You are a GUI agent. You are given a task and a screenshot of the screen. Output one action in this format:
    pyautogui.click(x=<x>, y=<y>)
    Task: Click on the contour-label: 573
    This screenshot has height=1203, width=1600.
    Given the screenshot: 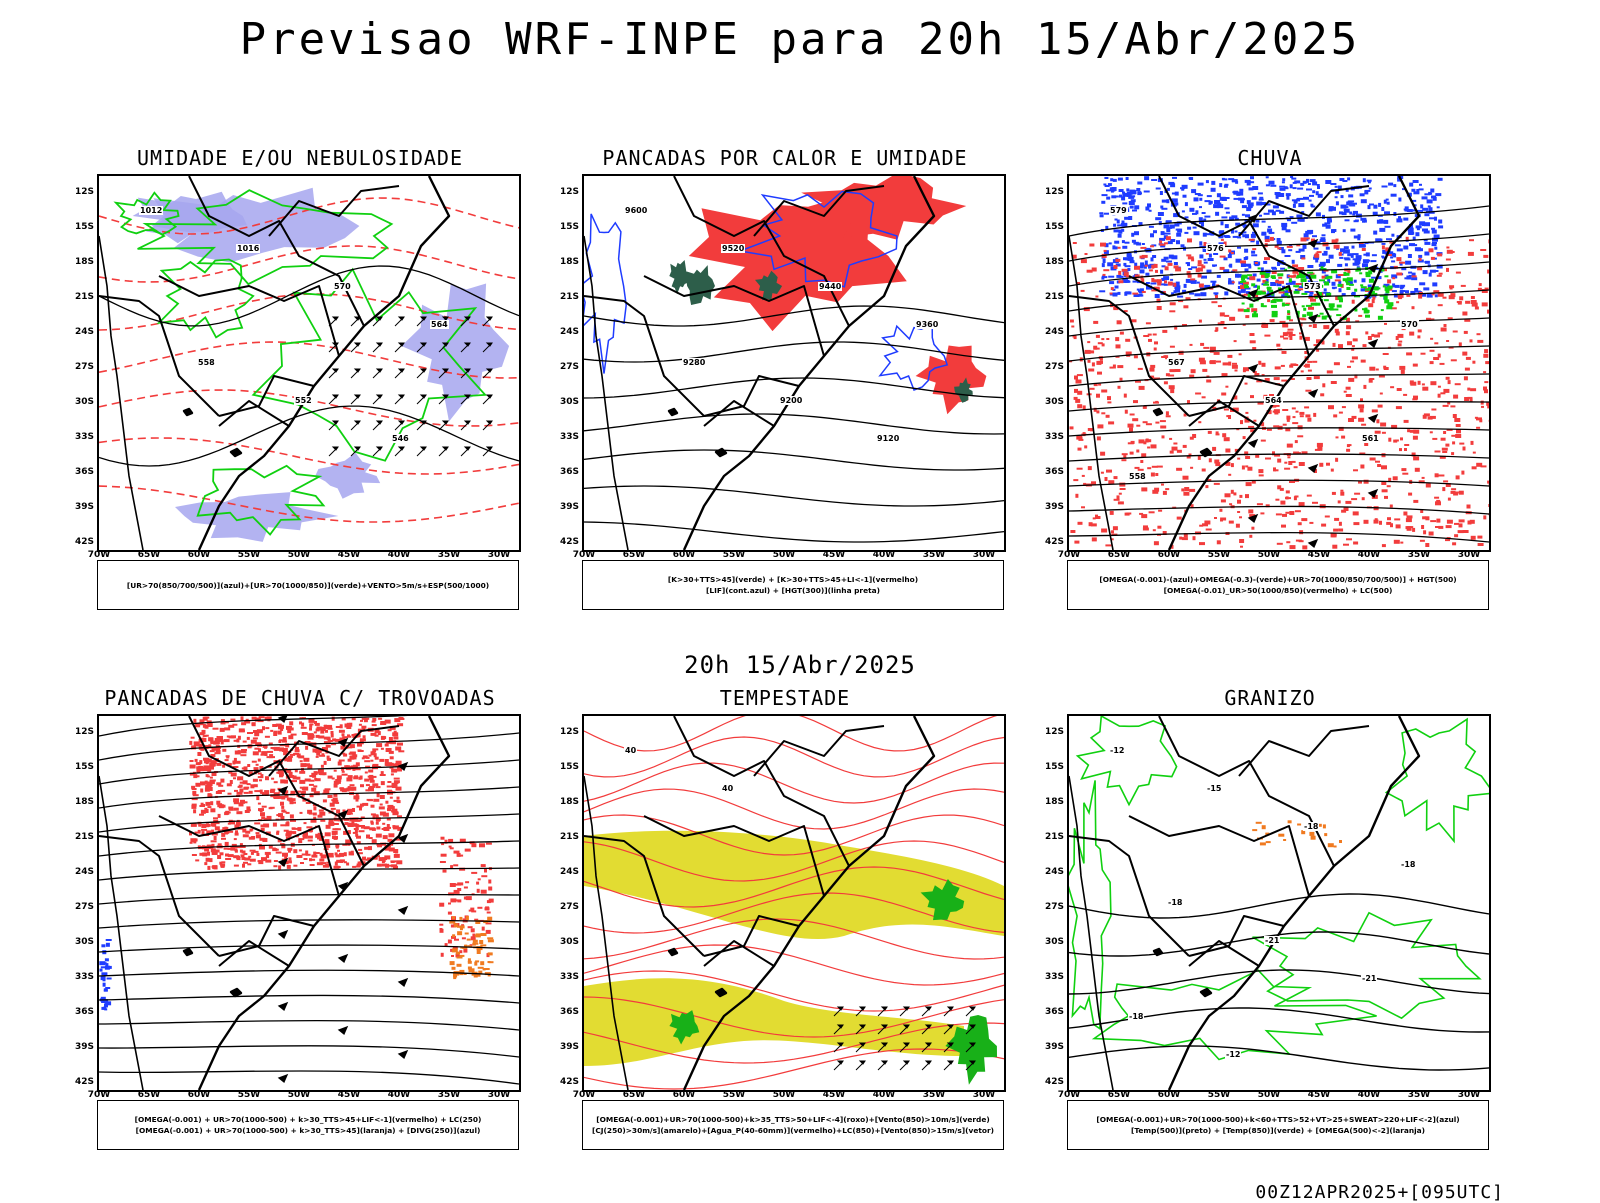 What is the action you would take?
    pyautogui.click(x=1312, y=286)
    